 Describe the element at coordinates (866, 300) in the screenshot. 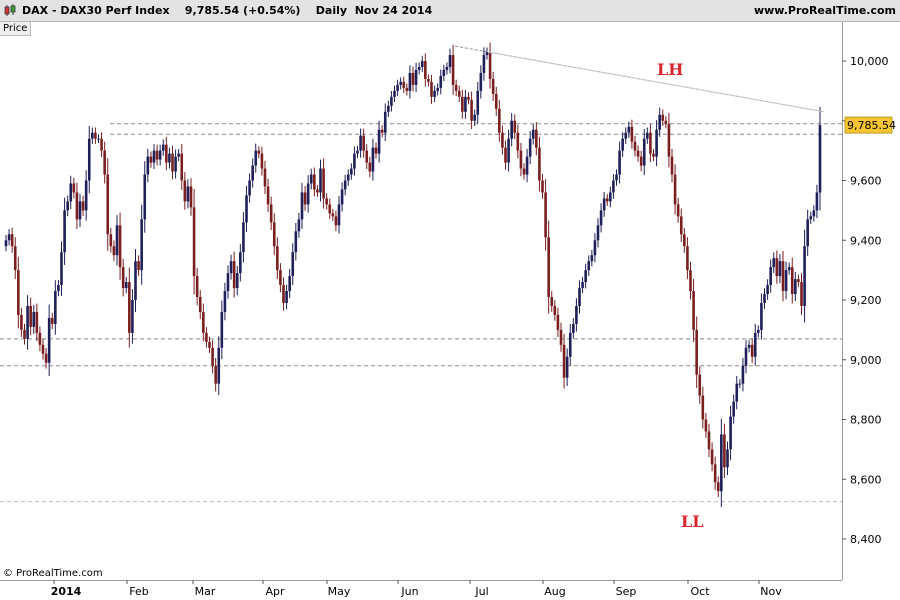

I see `y-tick-label: 9,200` at that location.